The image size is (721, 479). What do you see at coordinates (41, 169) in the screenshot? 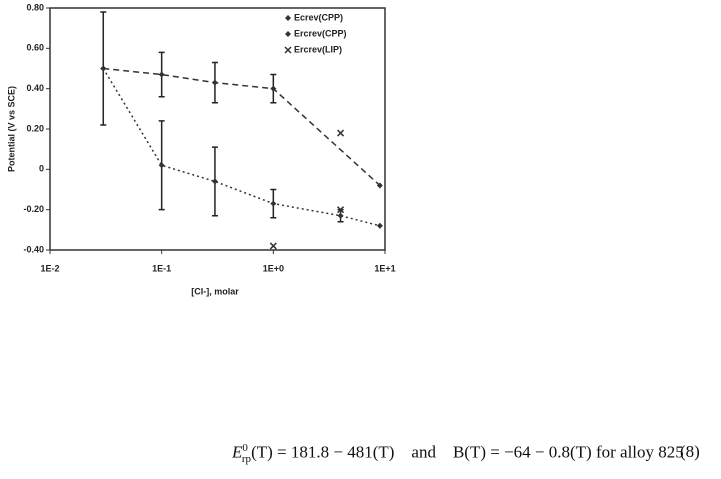
I see `y-tick-label: 0` at bounding box center [41, 169].